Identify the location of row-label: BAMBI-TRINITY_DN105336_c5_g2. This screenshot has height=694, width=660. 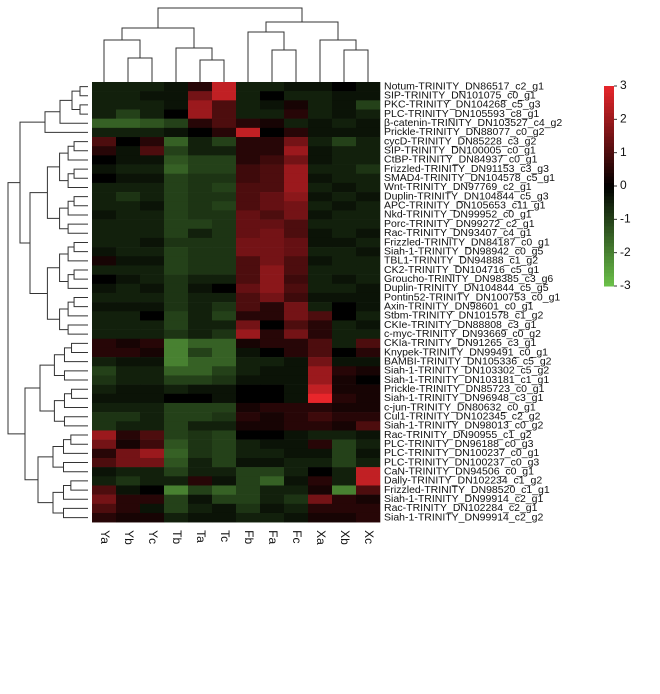
(468, 361).